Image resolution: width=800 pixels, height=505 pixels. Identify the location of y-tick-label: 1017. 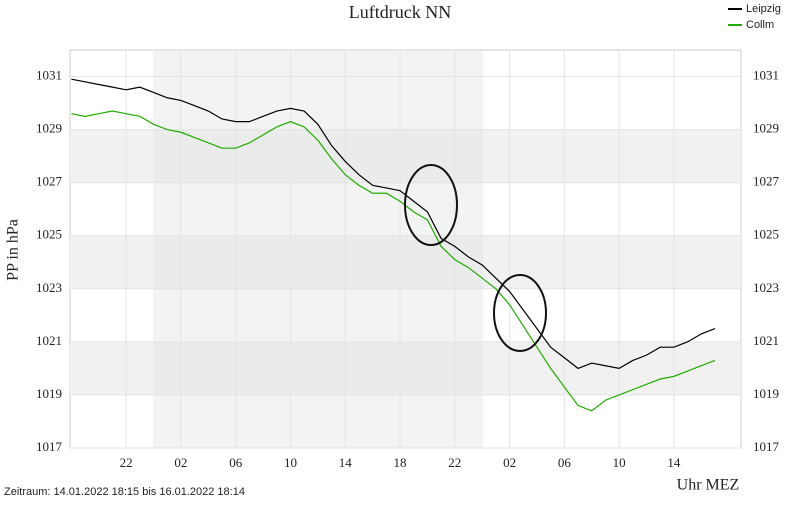
(49, 446).